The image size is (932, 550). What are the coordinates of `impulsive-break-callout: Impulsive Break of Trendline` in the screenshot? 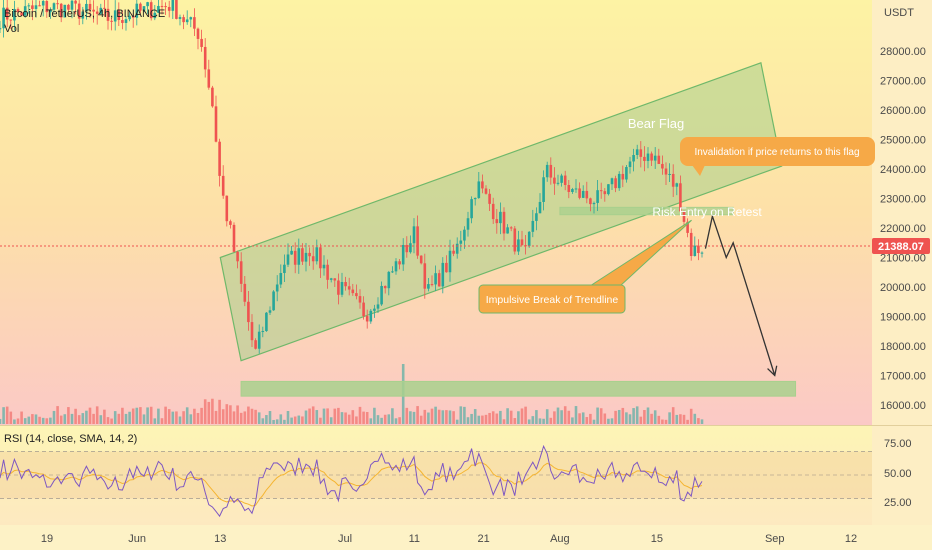 It's located at (585, 266).